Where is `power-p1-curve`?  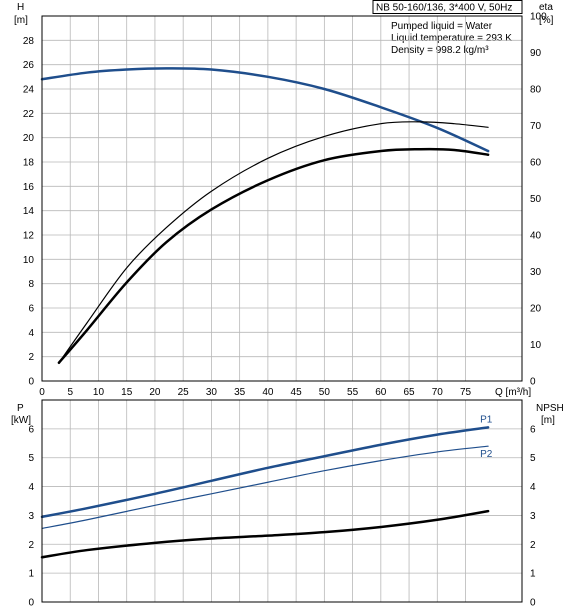
power-p1-curve is located at coordinates (265, 472).